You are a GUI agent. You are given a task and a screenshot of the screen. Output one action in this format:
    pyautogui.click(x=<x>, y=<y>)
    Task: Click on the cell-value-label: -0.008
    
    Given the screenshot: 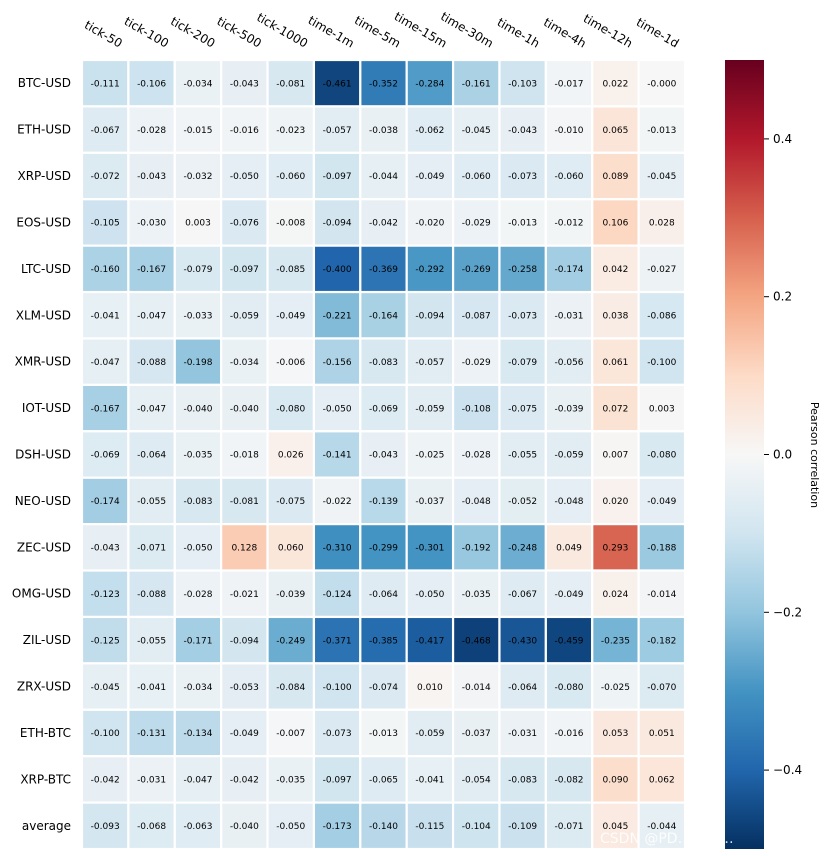 What is the action you would take?
    pyautogui.click(x=290, y=224)
    